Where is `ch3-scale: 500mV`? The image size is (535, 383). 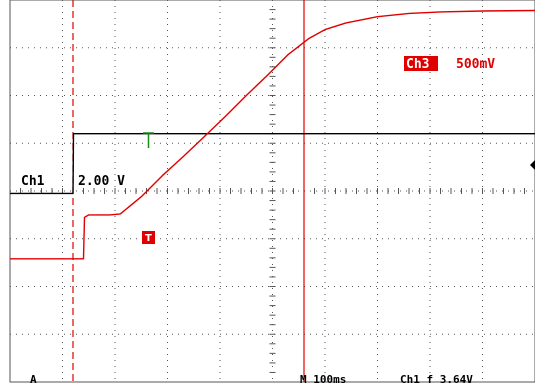
ch3-scale: 500mV is located at coordinates (475, 64).